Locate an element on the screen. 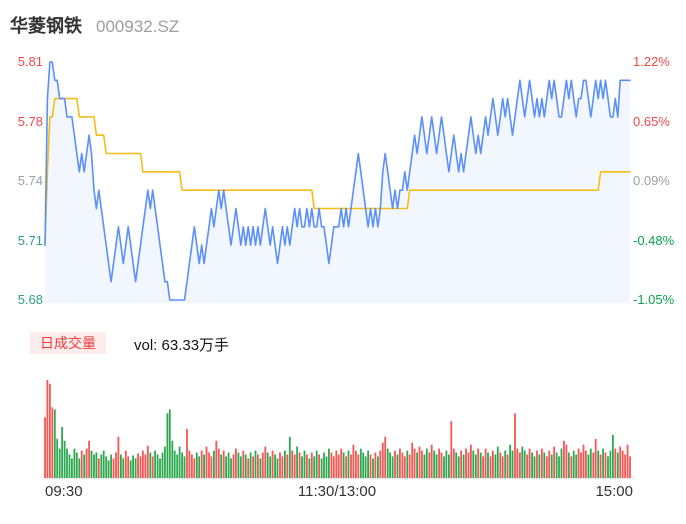 This screenshot has height=524, width=686. pct-axis-tick-zero: 0.09% is located at coordinates (651, 180).